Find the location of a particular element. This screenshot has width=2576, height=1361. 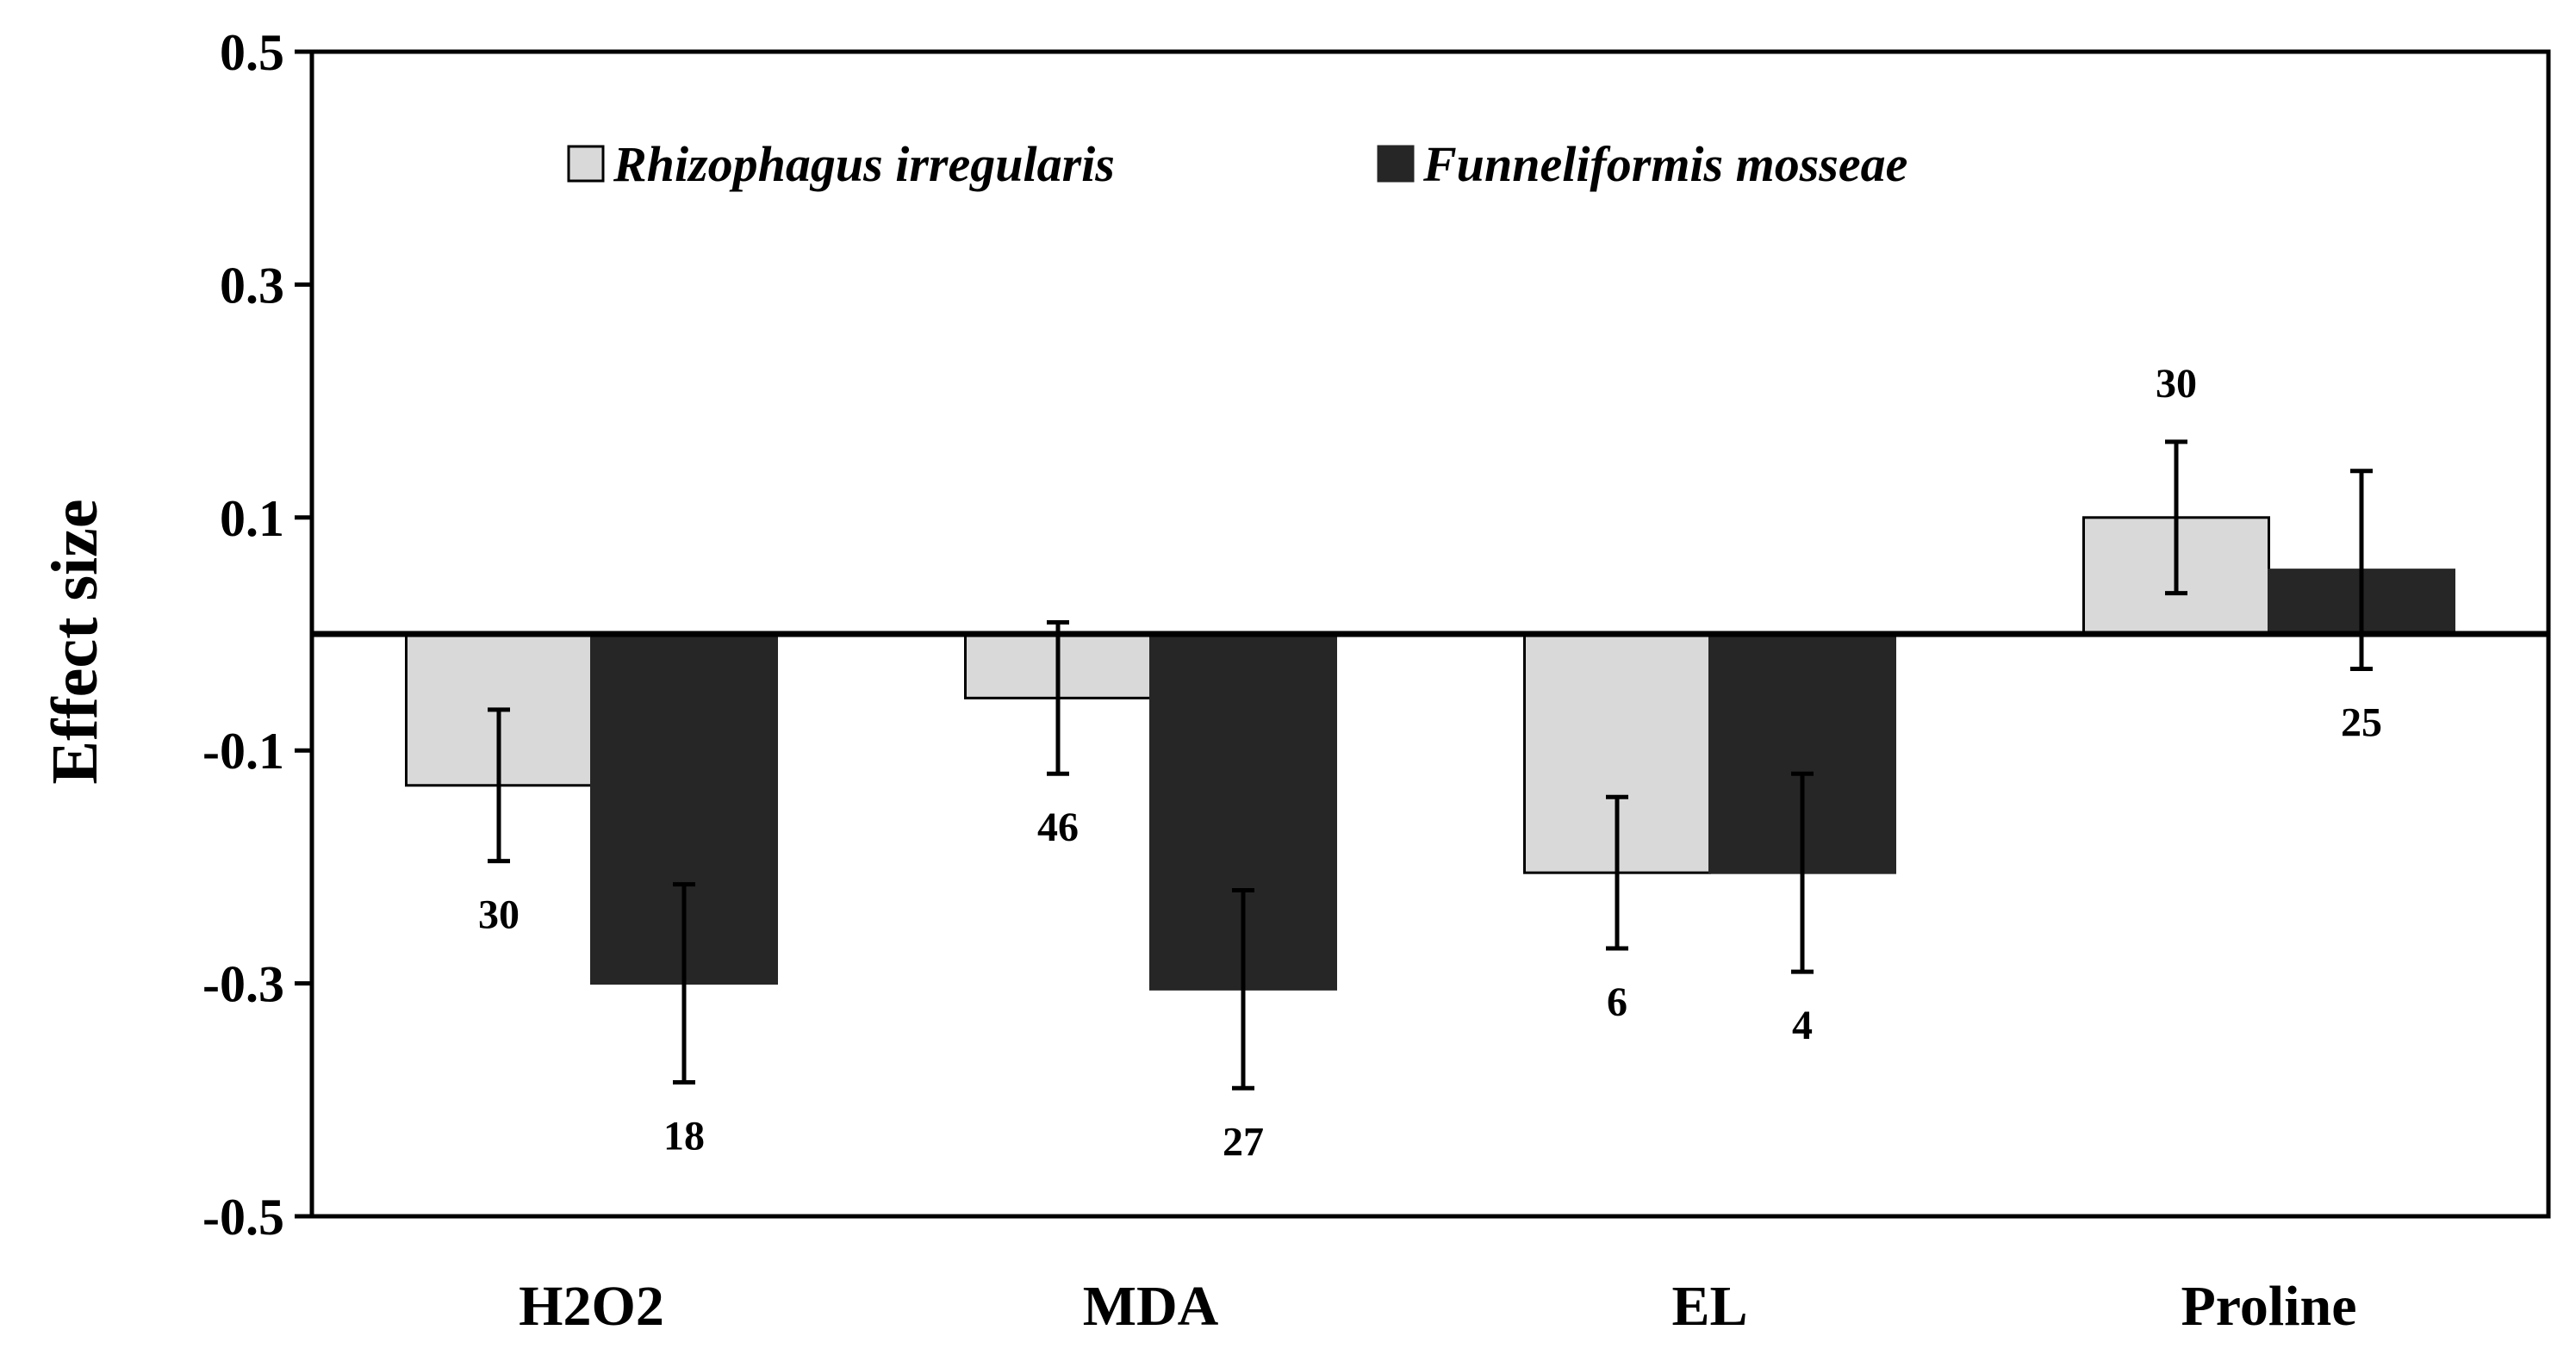

y-tick-label: 0.5 is located at coordinates (252, 53).